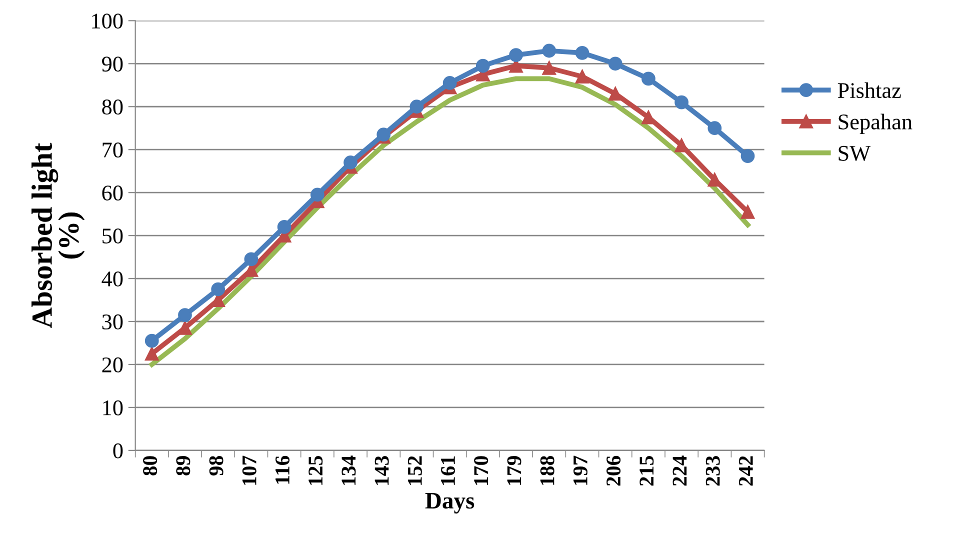 The image size is (953, 544). I want to click on y-tick-label: 90, so click(112, 64).